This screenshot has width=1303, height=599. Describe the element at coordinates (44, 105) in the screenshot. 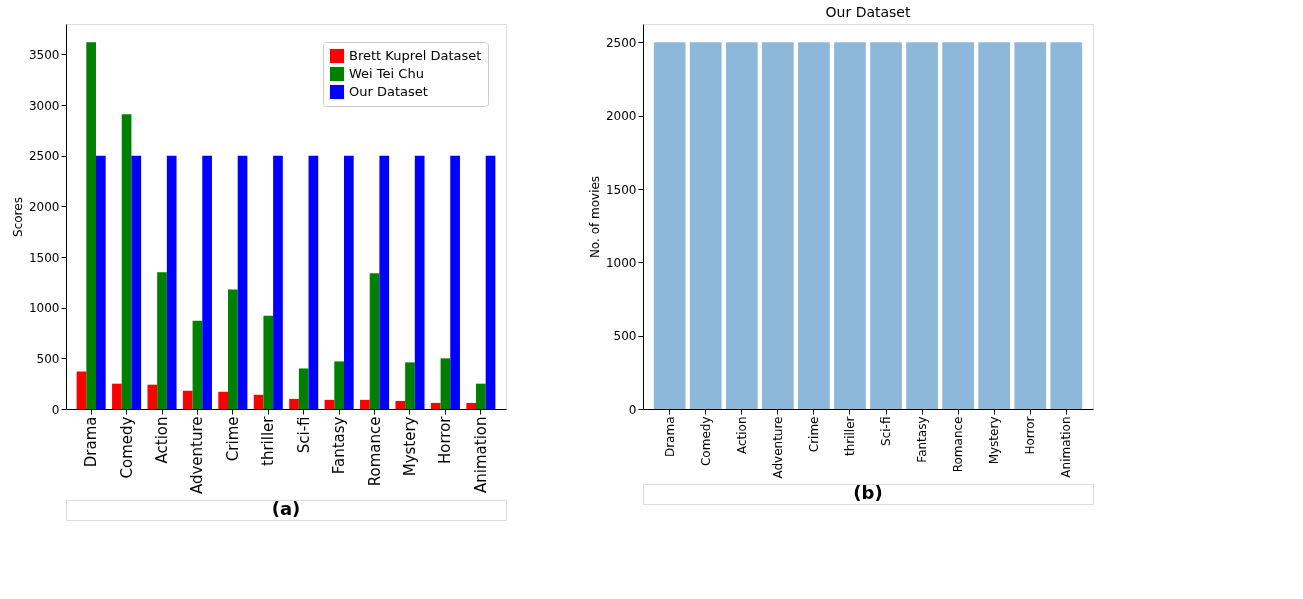

I see `y-tick-label: 3000` at that location.